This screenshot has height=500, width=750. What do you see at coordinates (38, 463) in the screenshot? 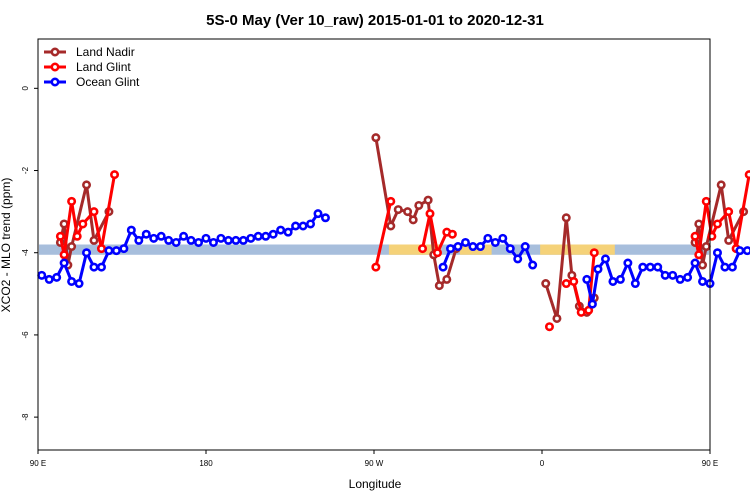
I see `x-tick-label: 90 E` at bounding box center [38, 463].